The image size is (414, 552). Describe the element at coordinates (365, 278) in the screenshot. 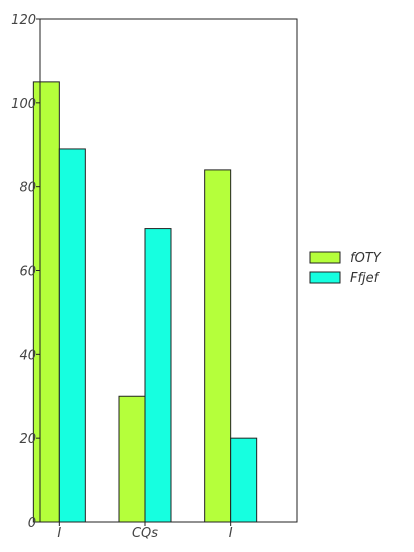

I see `legend-label: Ffjef` at that location.